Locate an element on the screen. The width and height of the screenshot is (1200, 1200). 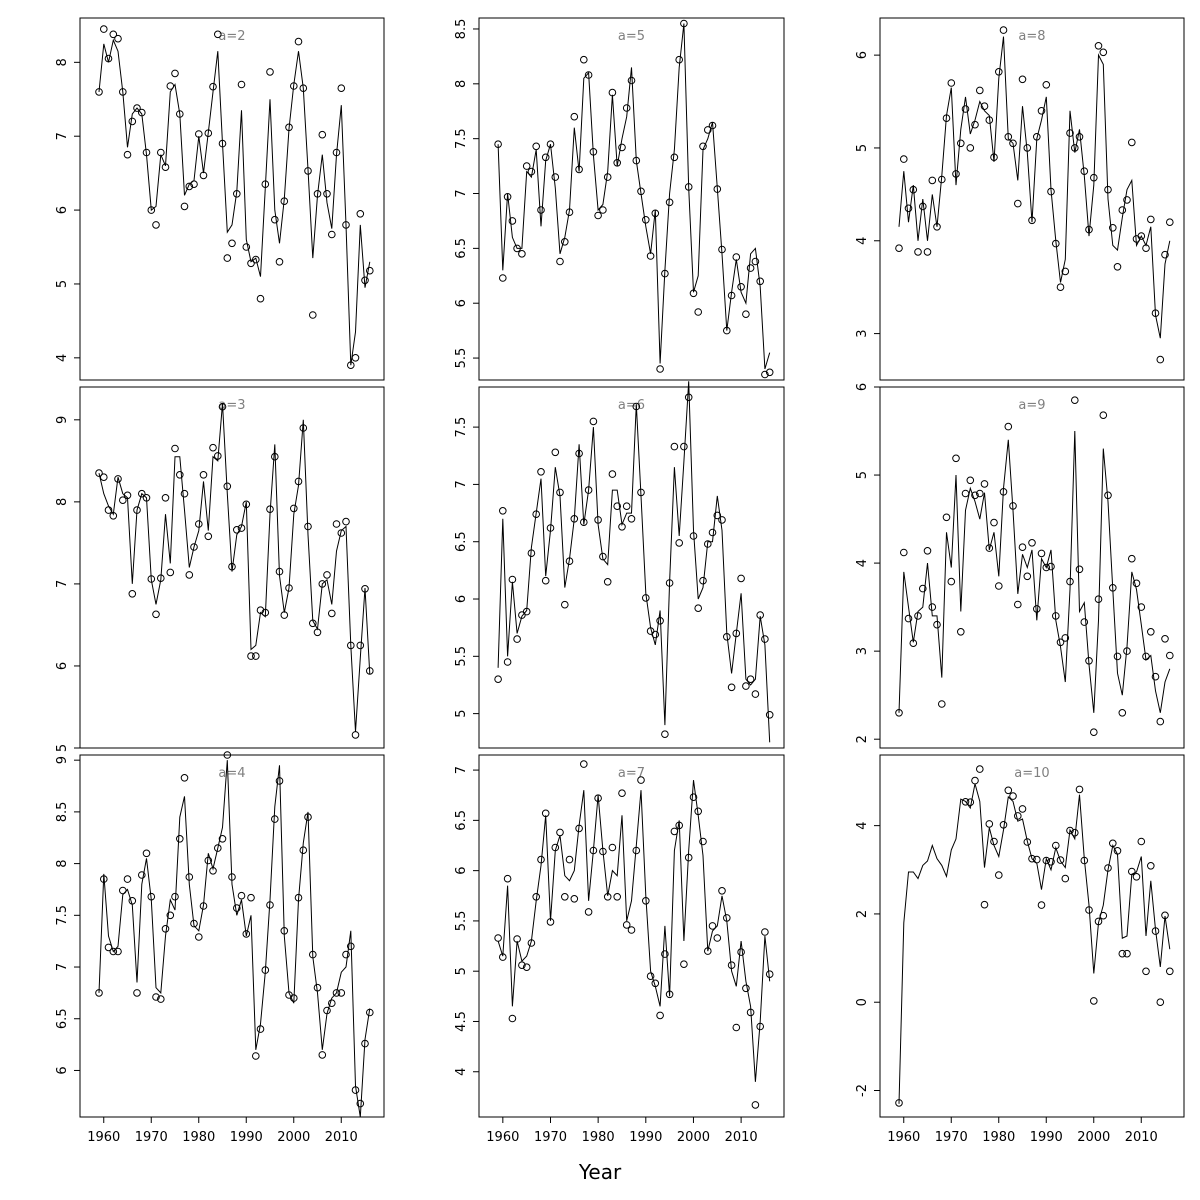
x-tick-label: 1980 is located at coordinates (998, 1137).